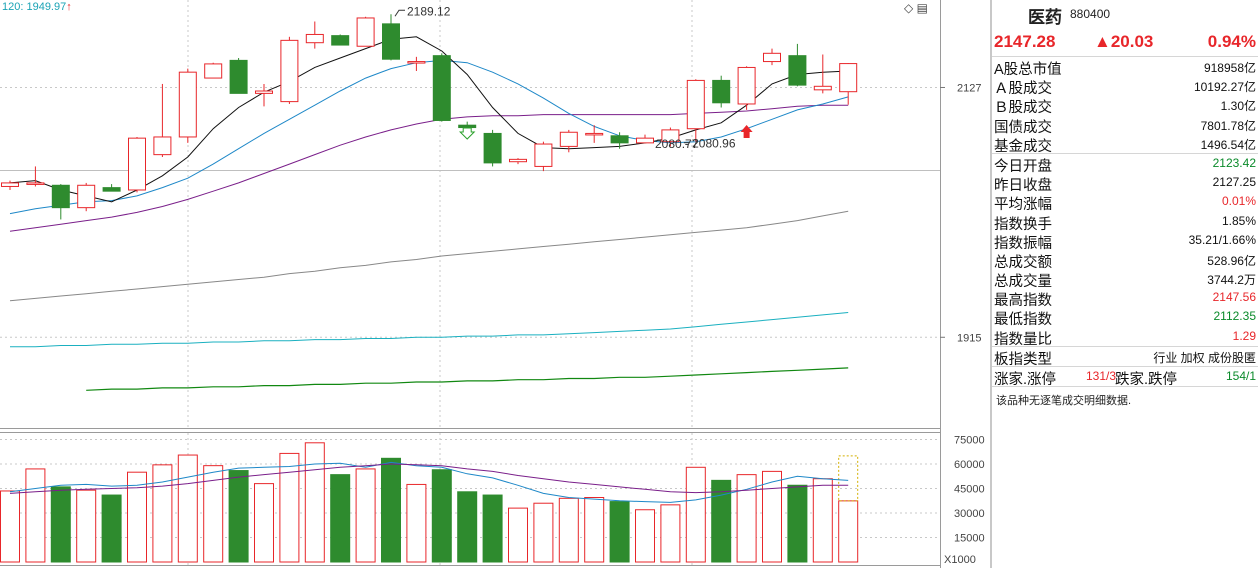  Describe the element at coordinates (429, 256) in the screenshot. I see `ma60-line` at that location.